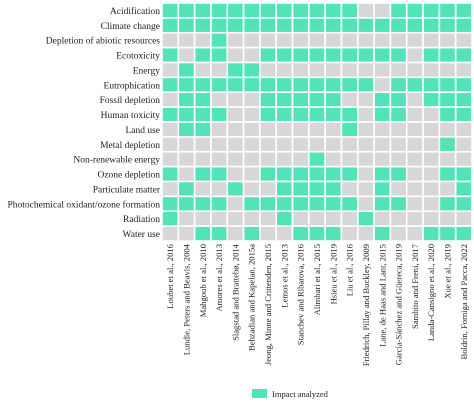 This screenshot has width=474, height=406. Describe the element at coordinates (219, 278) in the screenshot. I see `column-label: Amores et al., 2013` at that location.